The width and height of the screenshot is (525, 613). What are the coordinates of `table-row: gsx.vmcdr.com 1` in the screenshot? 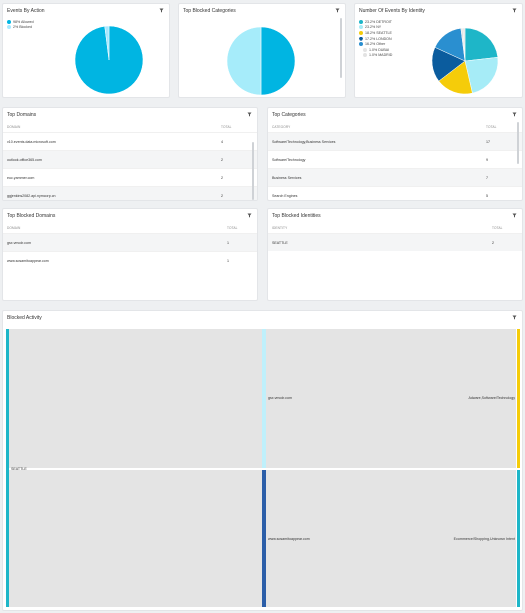 It's located at (130, 242).